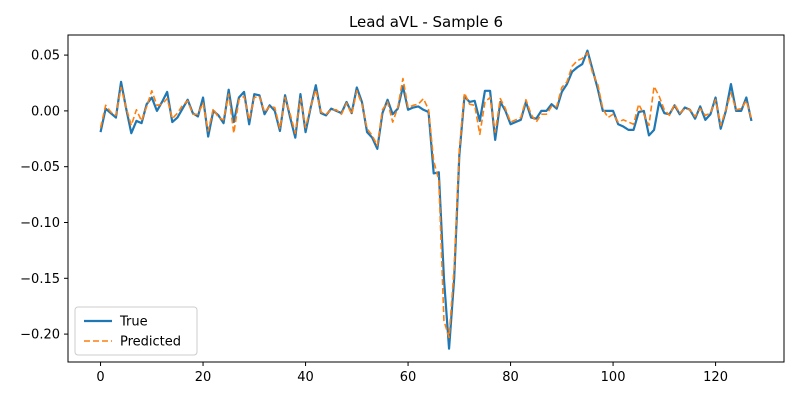 The image size is (800, 400). I want to click on y-tick-label: −0.15, so click(40, 279).